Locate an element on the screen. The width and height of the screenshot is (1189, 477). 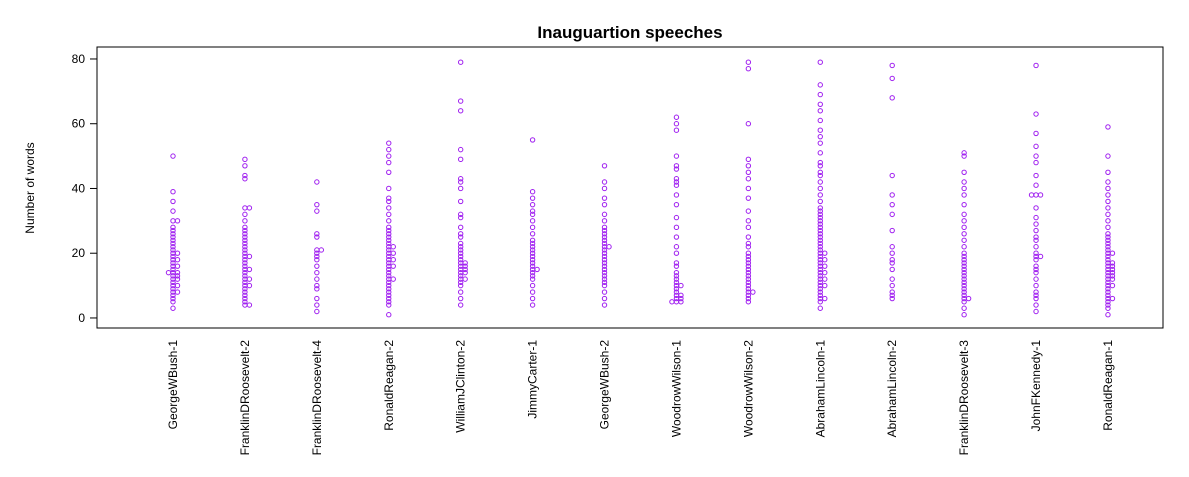
x-tick-label: JimmyCarter-1 is located at coordinates (533, 379).